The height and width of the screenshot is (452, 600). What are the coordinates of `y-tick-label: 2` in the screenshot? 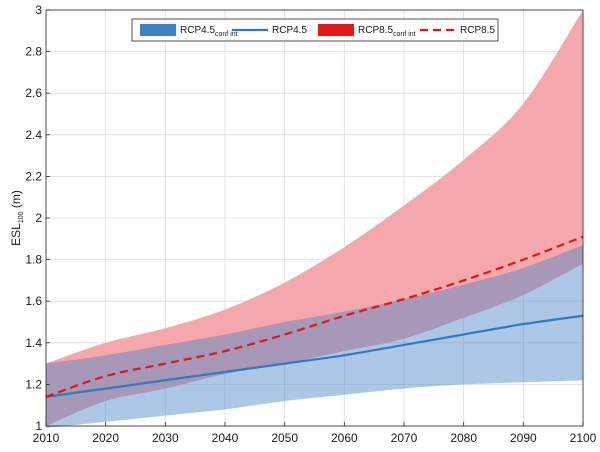 It's located at (38, 218).